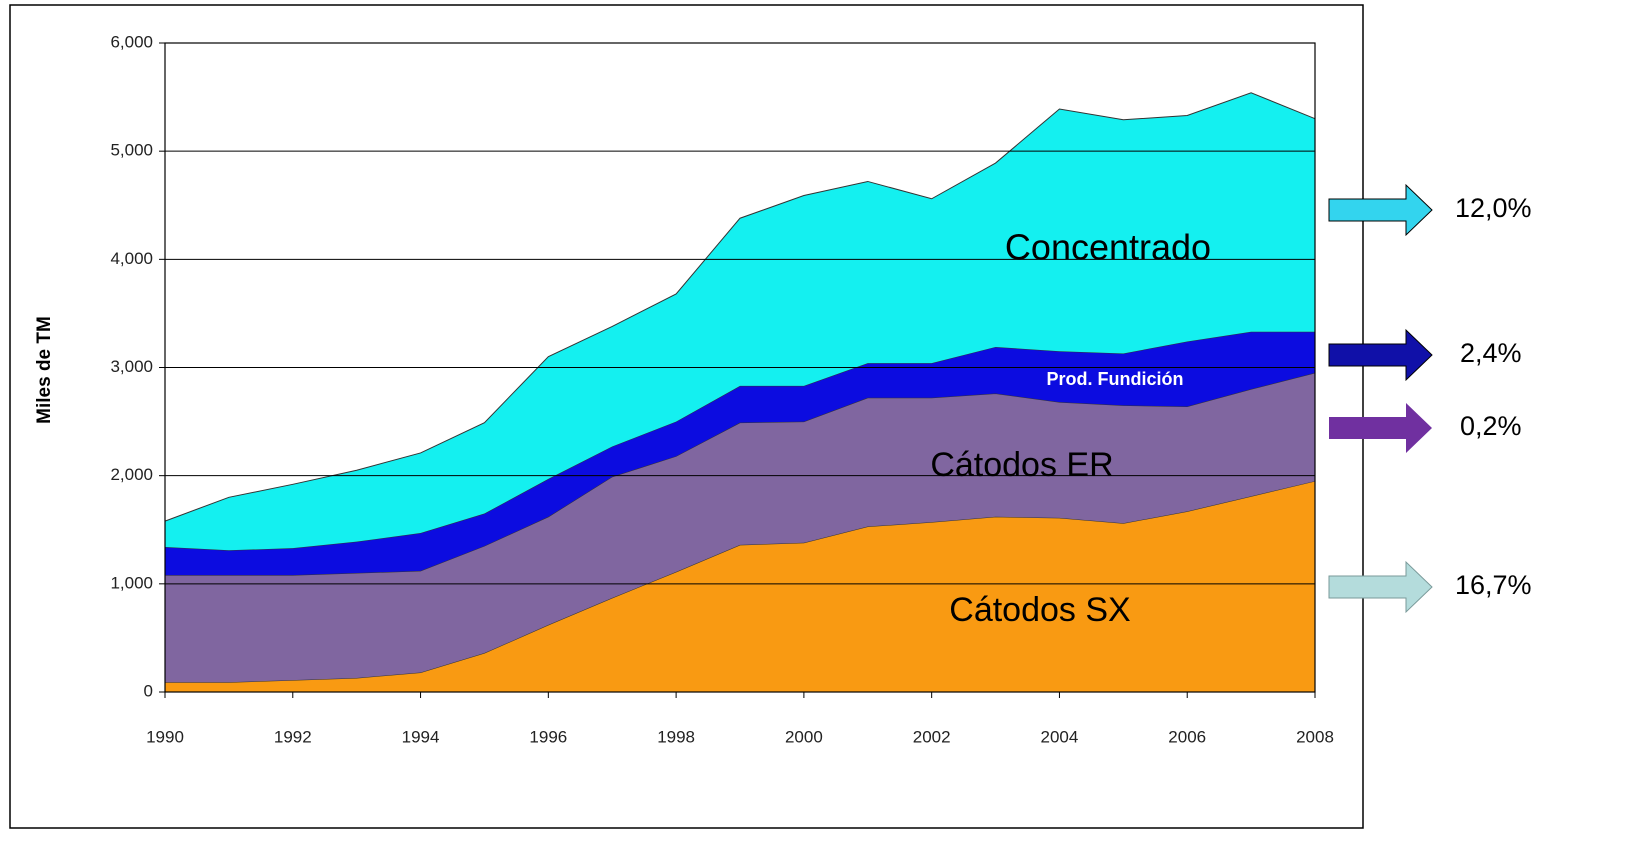 The image size is (1649, 841). What do you see at coordinates (1493, 208) in the screenshot?
I see `annotation: 12,0%` at bounding box center [1493, 208].